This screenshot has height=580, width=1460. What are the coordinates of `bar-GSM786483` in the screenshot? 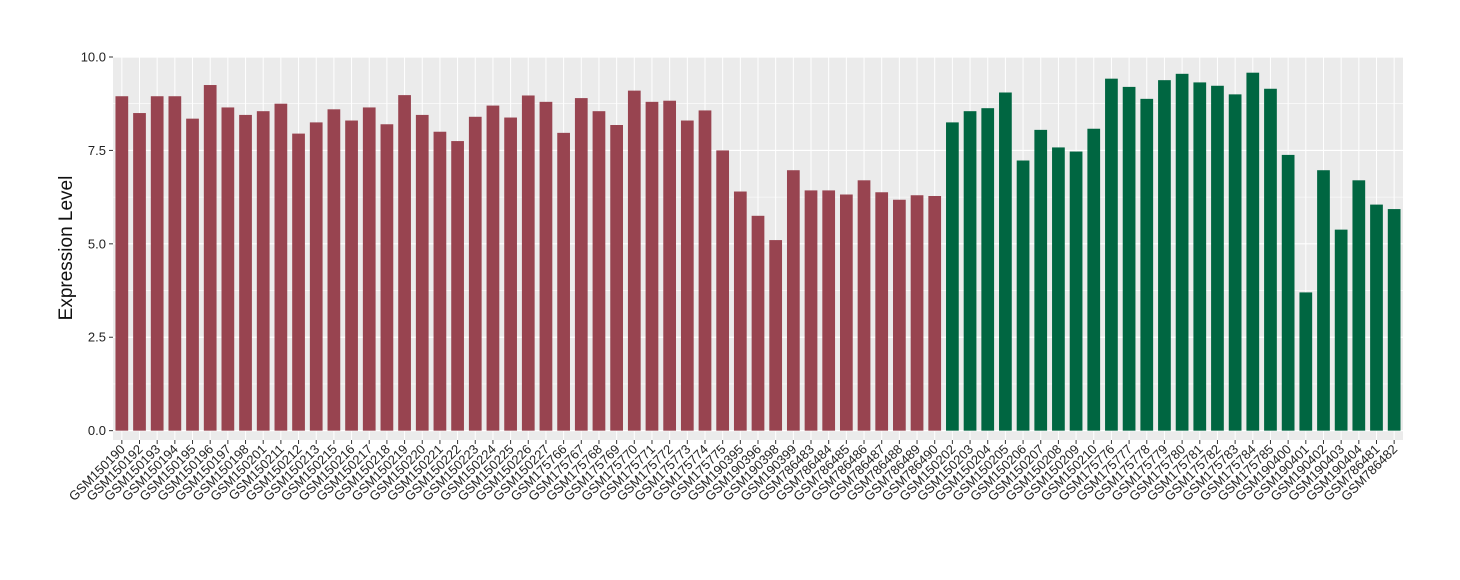 It's located at (811, 310).